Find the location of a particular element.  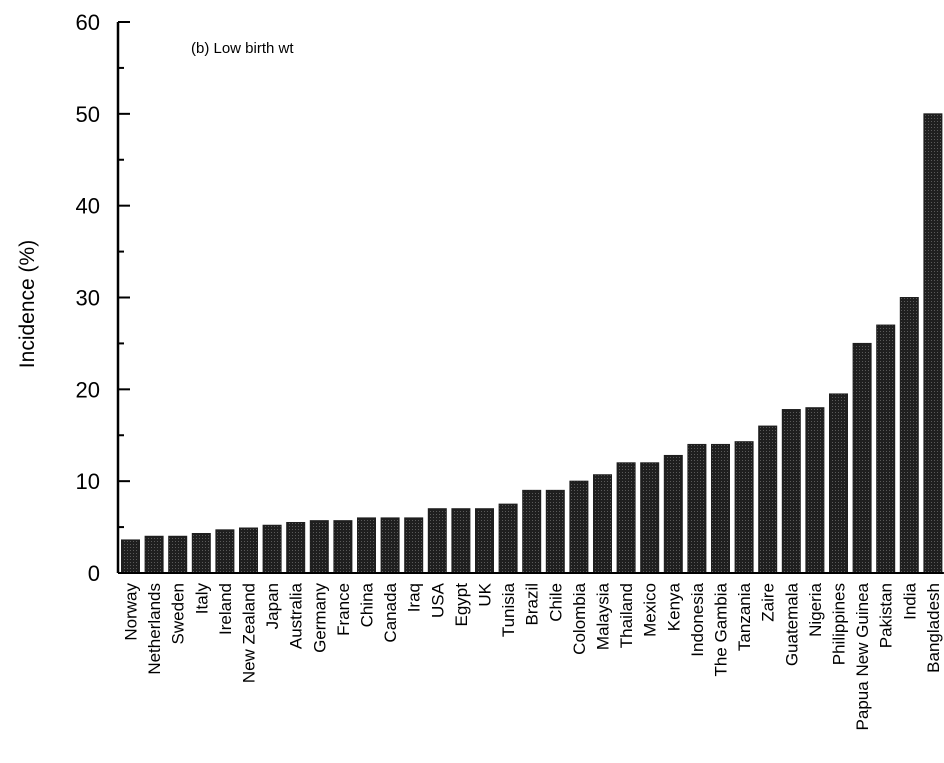

y-tick-label: 40 is located at coordinates (88, 206).